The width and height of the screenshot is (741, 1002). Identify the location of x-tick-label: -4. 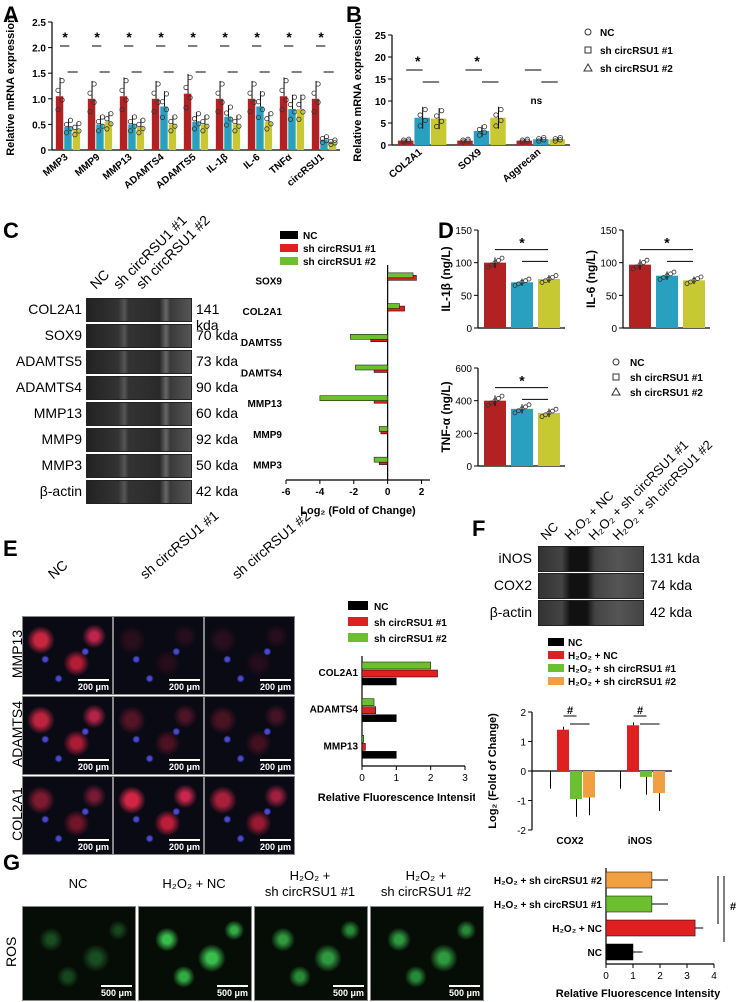
(319, 492).